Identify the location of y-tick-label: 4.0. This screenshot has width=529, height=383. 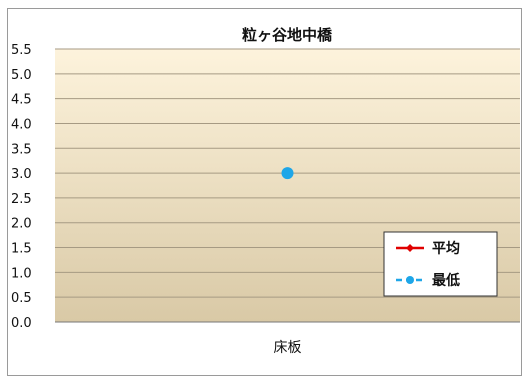
(21, 124).